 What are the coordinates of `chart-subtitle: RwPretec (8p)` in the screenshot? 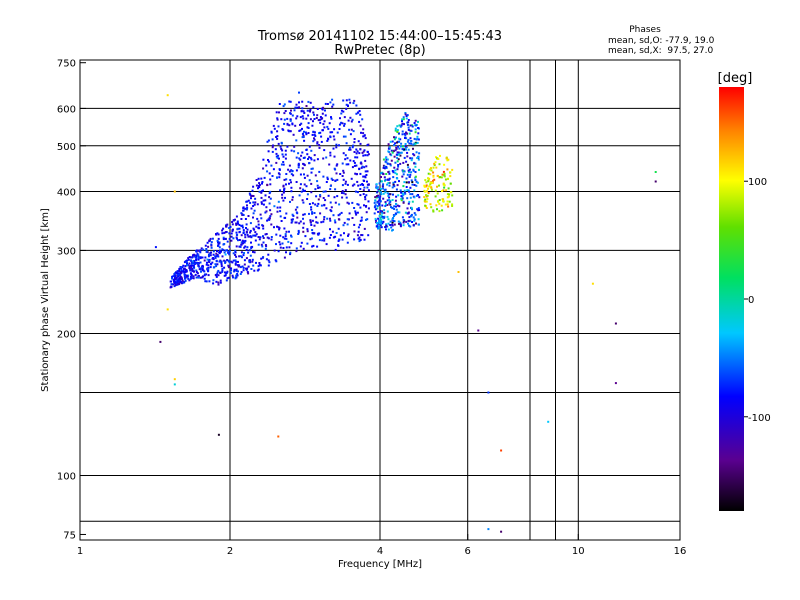 It's located at (379, 50).